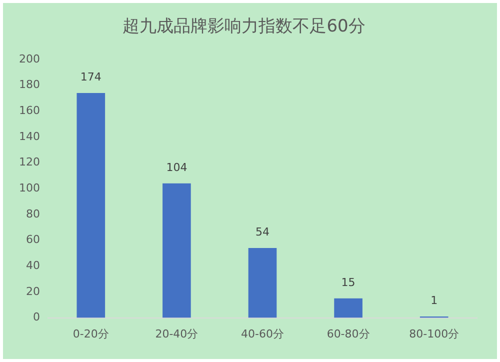  I want to click on y-tick-label: 40, so click(33, 265).